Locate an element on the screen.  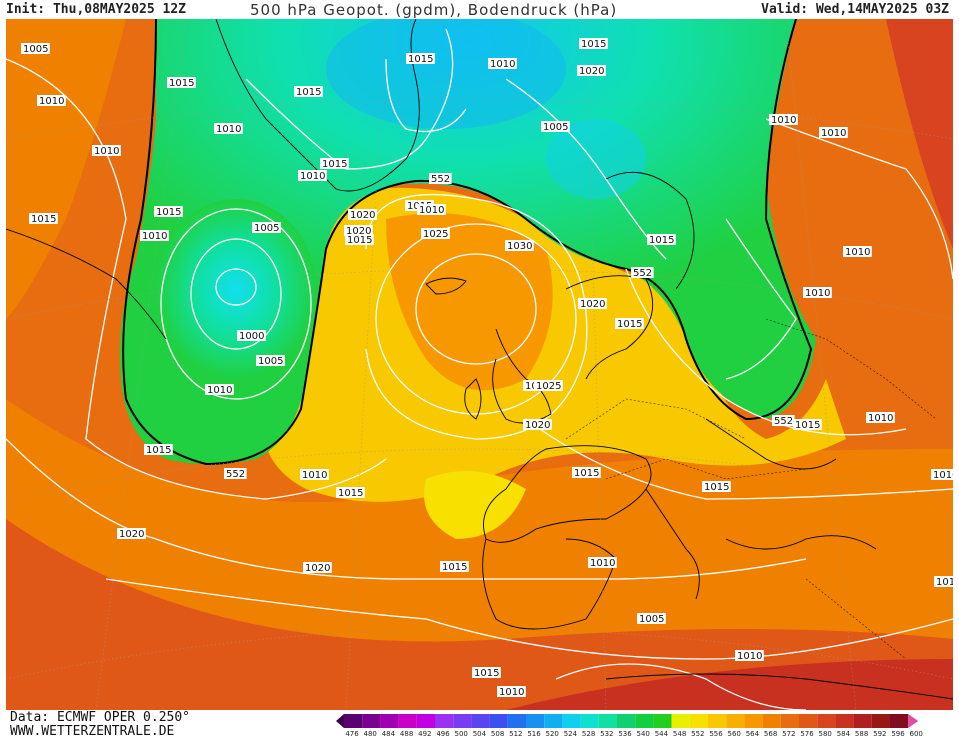
scale-tick-label: 592 is located at coordinates (880, 734).